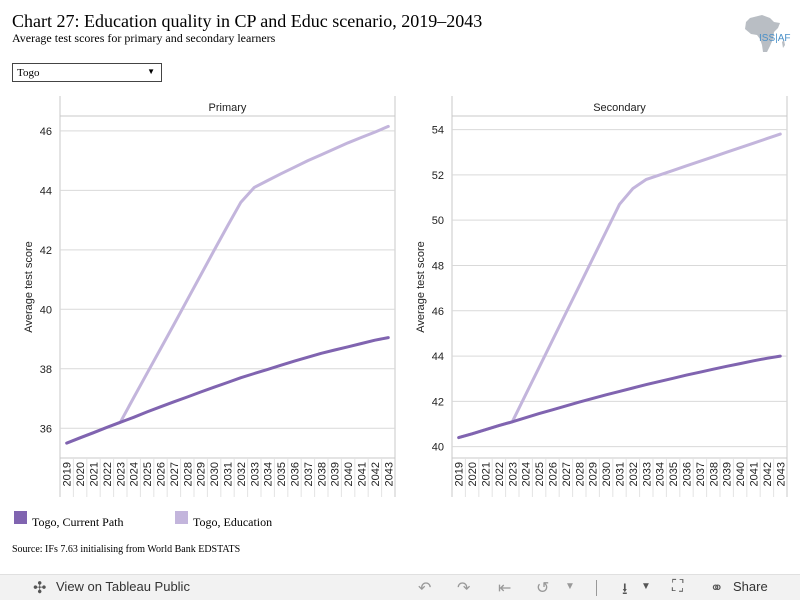 The height and width of the screenshot is (605, 800). I want to click on download-icon: ⭳, so click(625, 589).